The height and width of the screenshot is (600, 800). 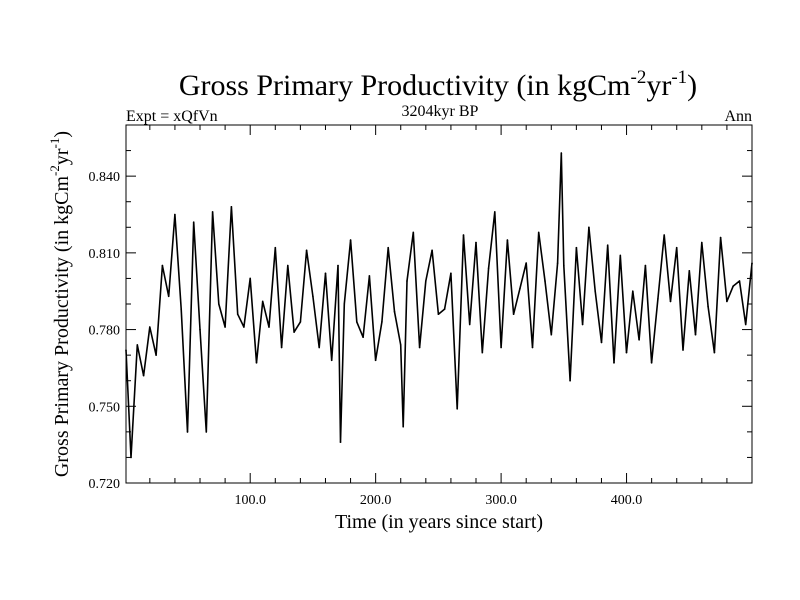 What do you see at coordinates (376, 500) in the screenshot?
I see `x-tick-label: 200.0` at bounding box center [376, 500].